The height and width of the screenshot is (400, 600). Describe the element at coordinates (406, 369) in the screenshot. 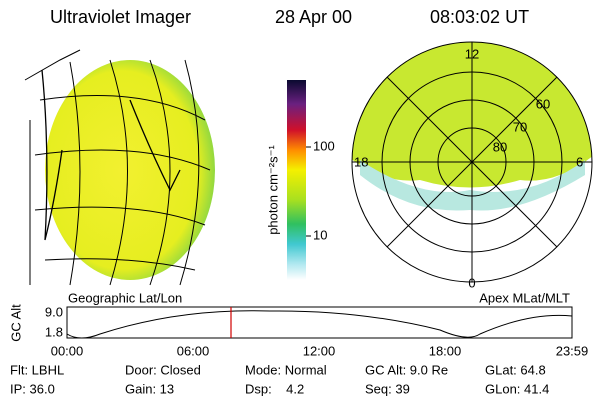

I see `info-field: GC Alt: 9.0 Re` at that location.